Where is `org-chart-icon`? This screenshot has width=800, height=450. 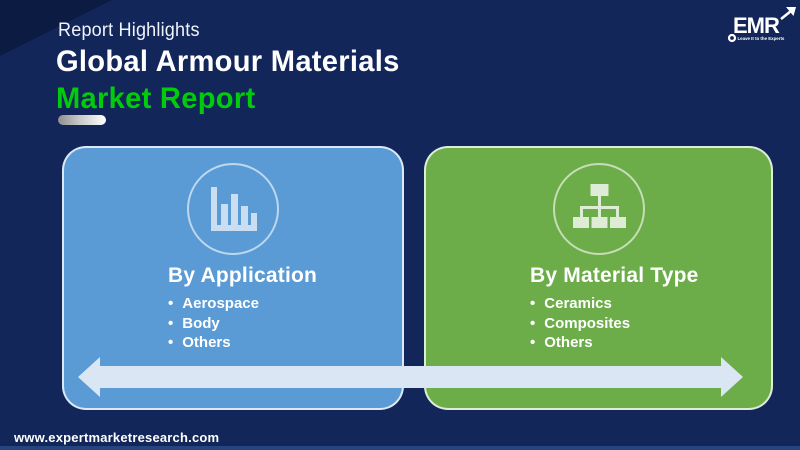 org-chart-icon is located at coordinates (599, 206).